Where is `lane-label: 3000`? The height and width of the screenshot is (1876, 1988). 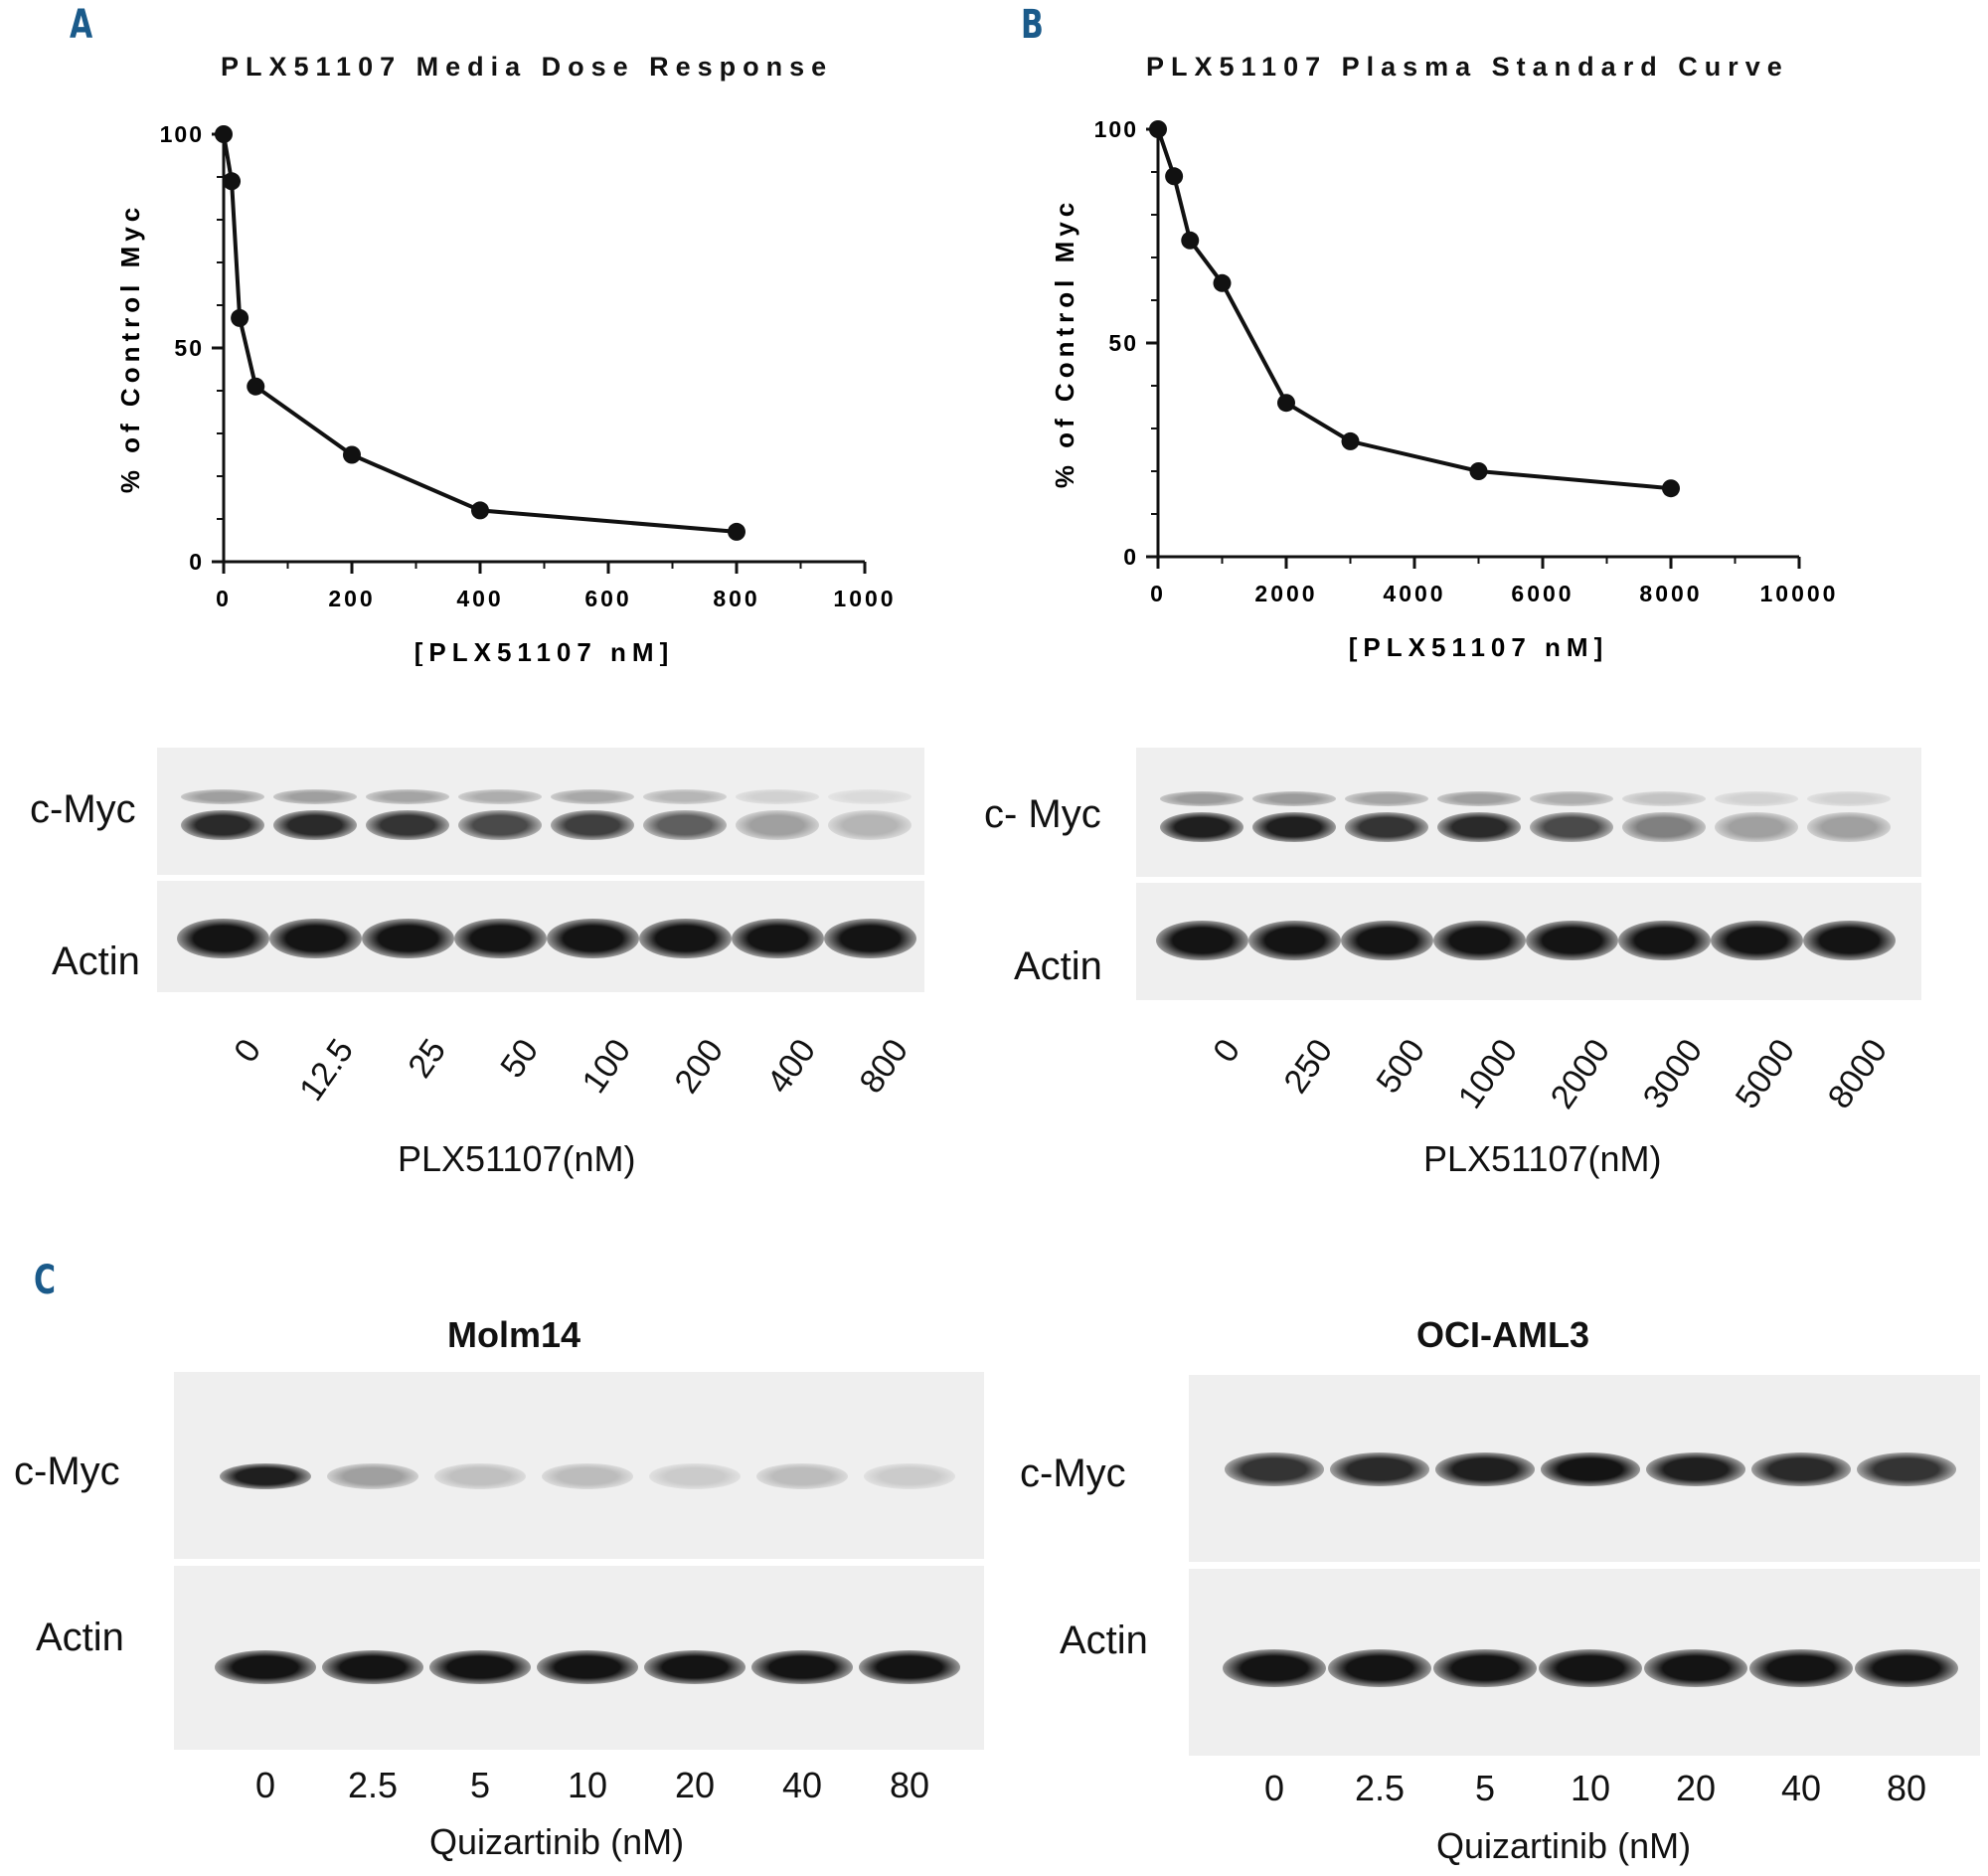
lane-label: 3000 is located at coordinates (1673, 1074).